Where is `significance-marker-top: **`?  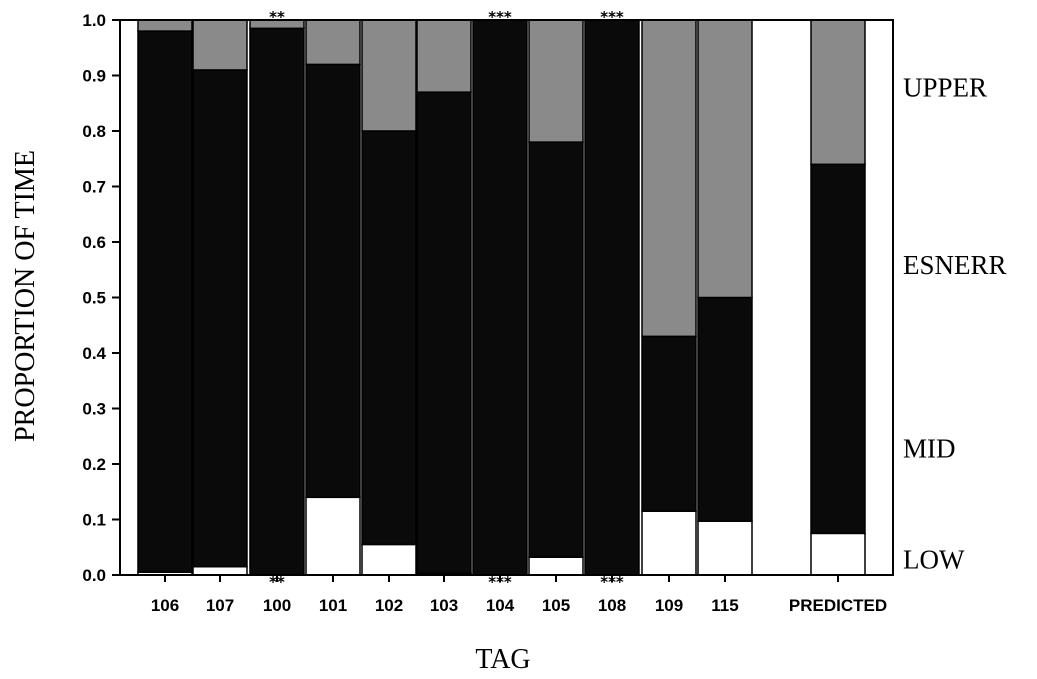 significance-marker-top: ** is located at coordinates (277, 17).